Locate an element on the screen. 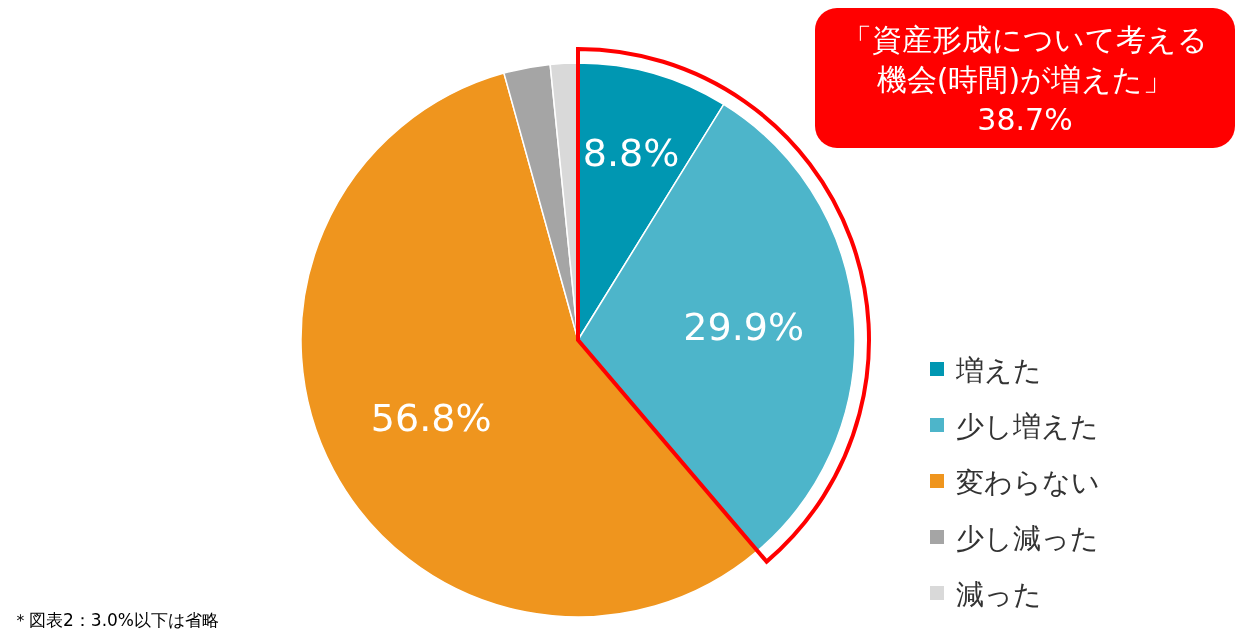  text: ＊図表2：3.0%以下は省略 is located at coordinates (116, 620).